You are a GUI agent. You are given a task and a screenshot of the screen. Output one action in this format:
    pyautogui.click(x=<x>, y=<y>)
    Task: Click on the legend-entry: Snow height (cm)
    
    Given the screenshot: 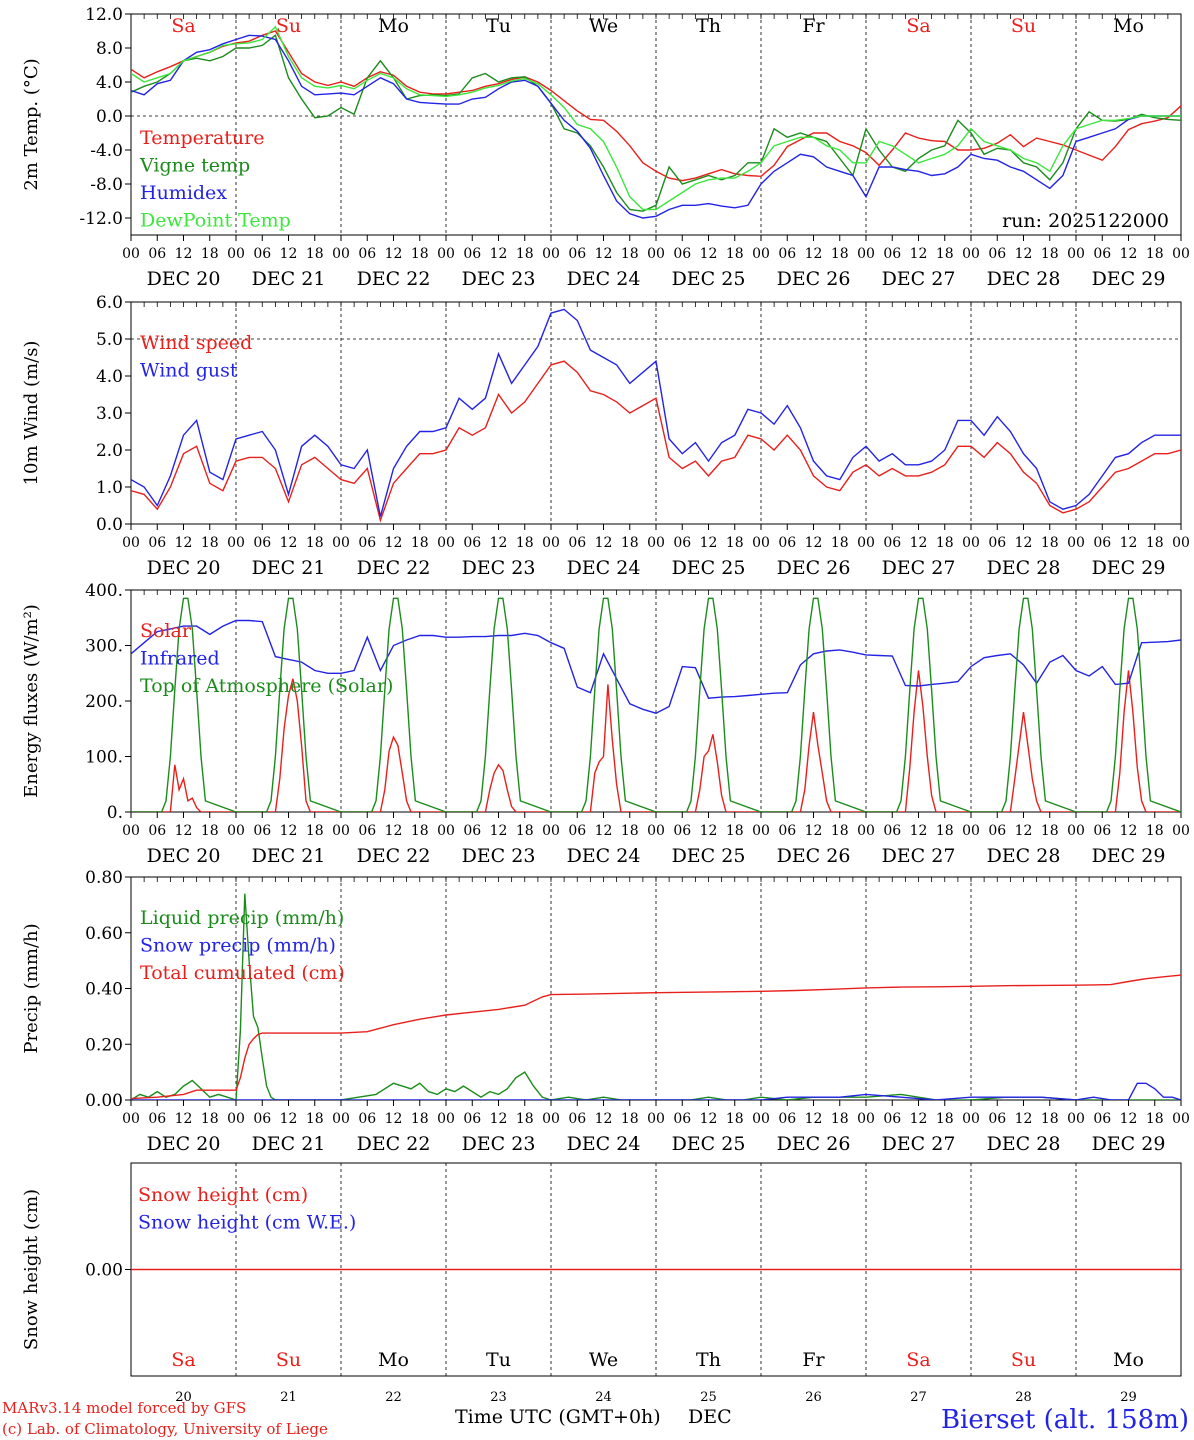 What is the action you would take?
    pyautogui.click(x=223, y=1195)
    